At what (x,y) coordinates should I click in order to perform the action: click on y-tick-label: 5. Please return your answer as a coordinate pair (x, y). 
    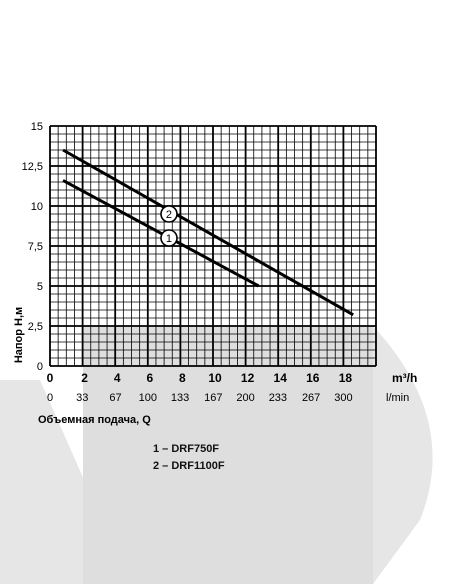
    Looking at the image, I should click on (40, 287).